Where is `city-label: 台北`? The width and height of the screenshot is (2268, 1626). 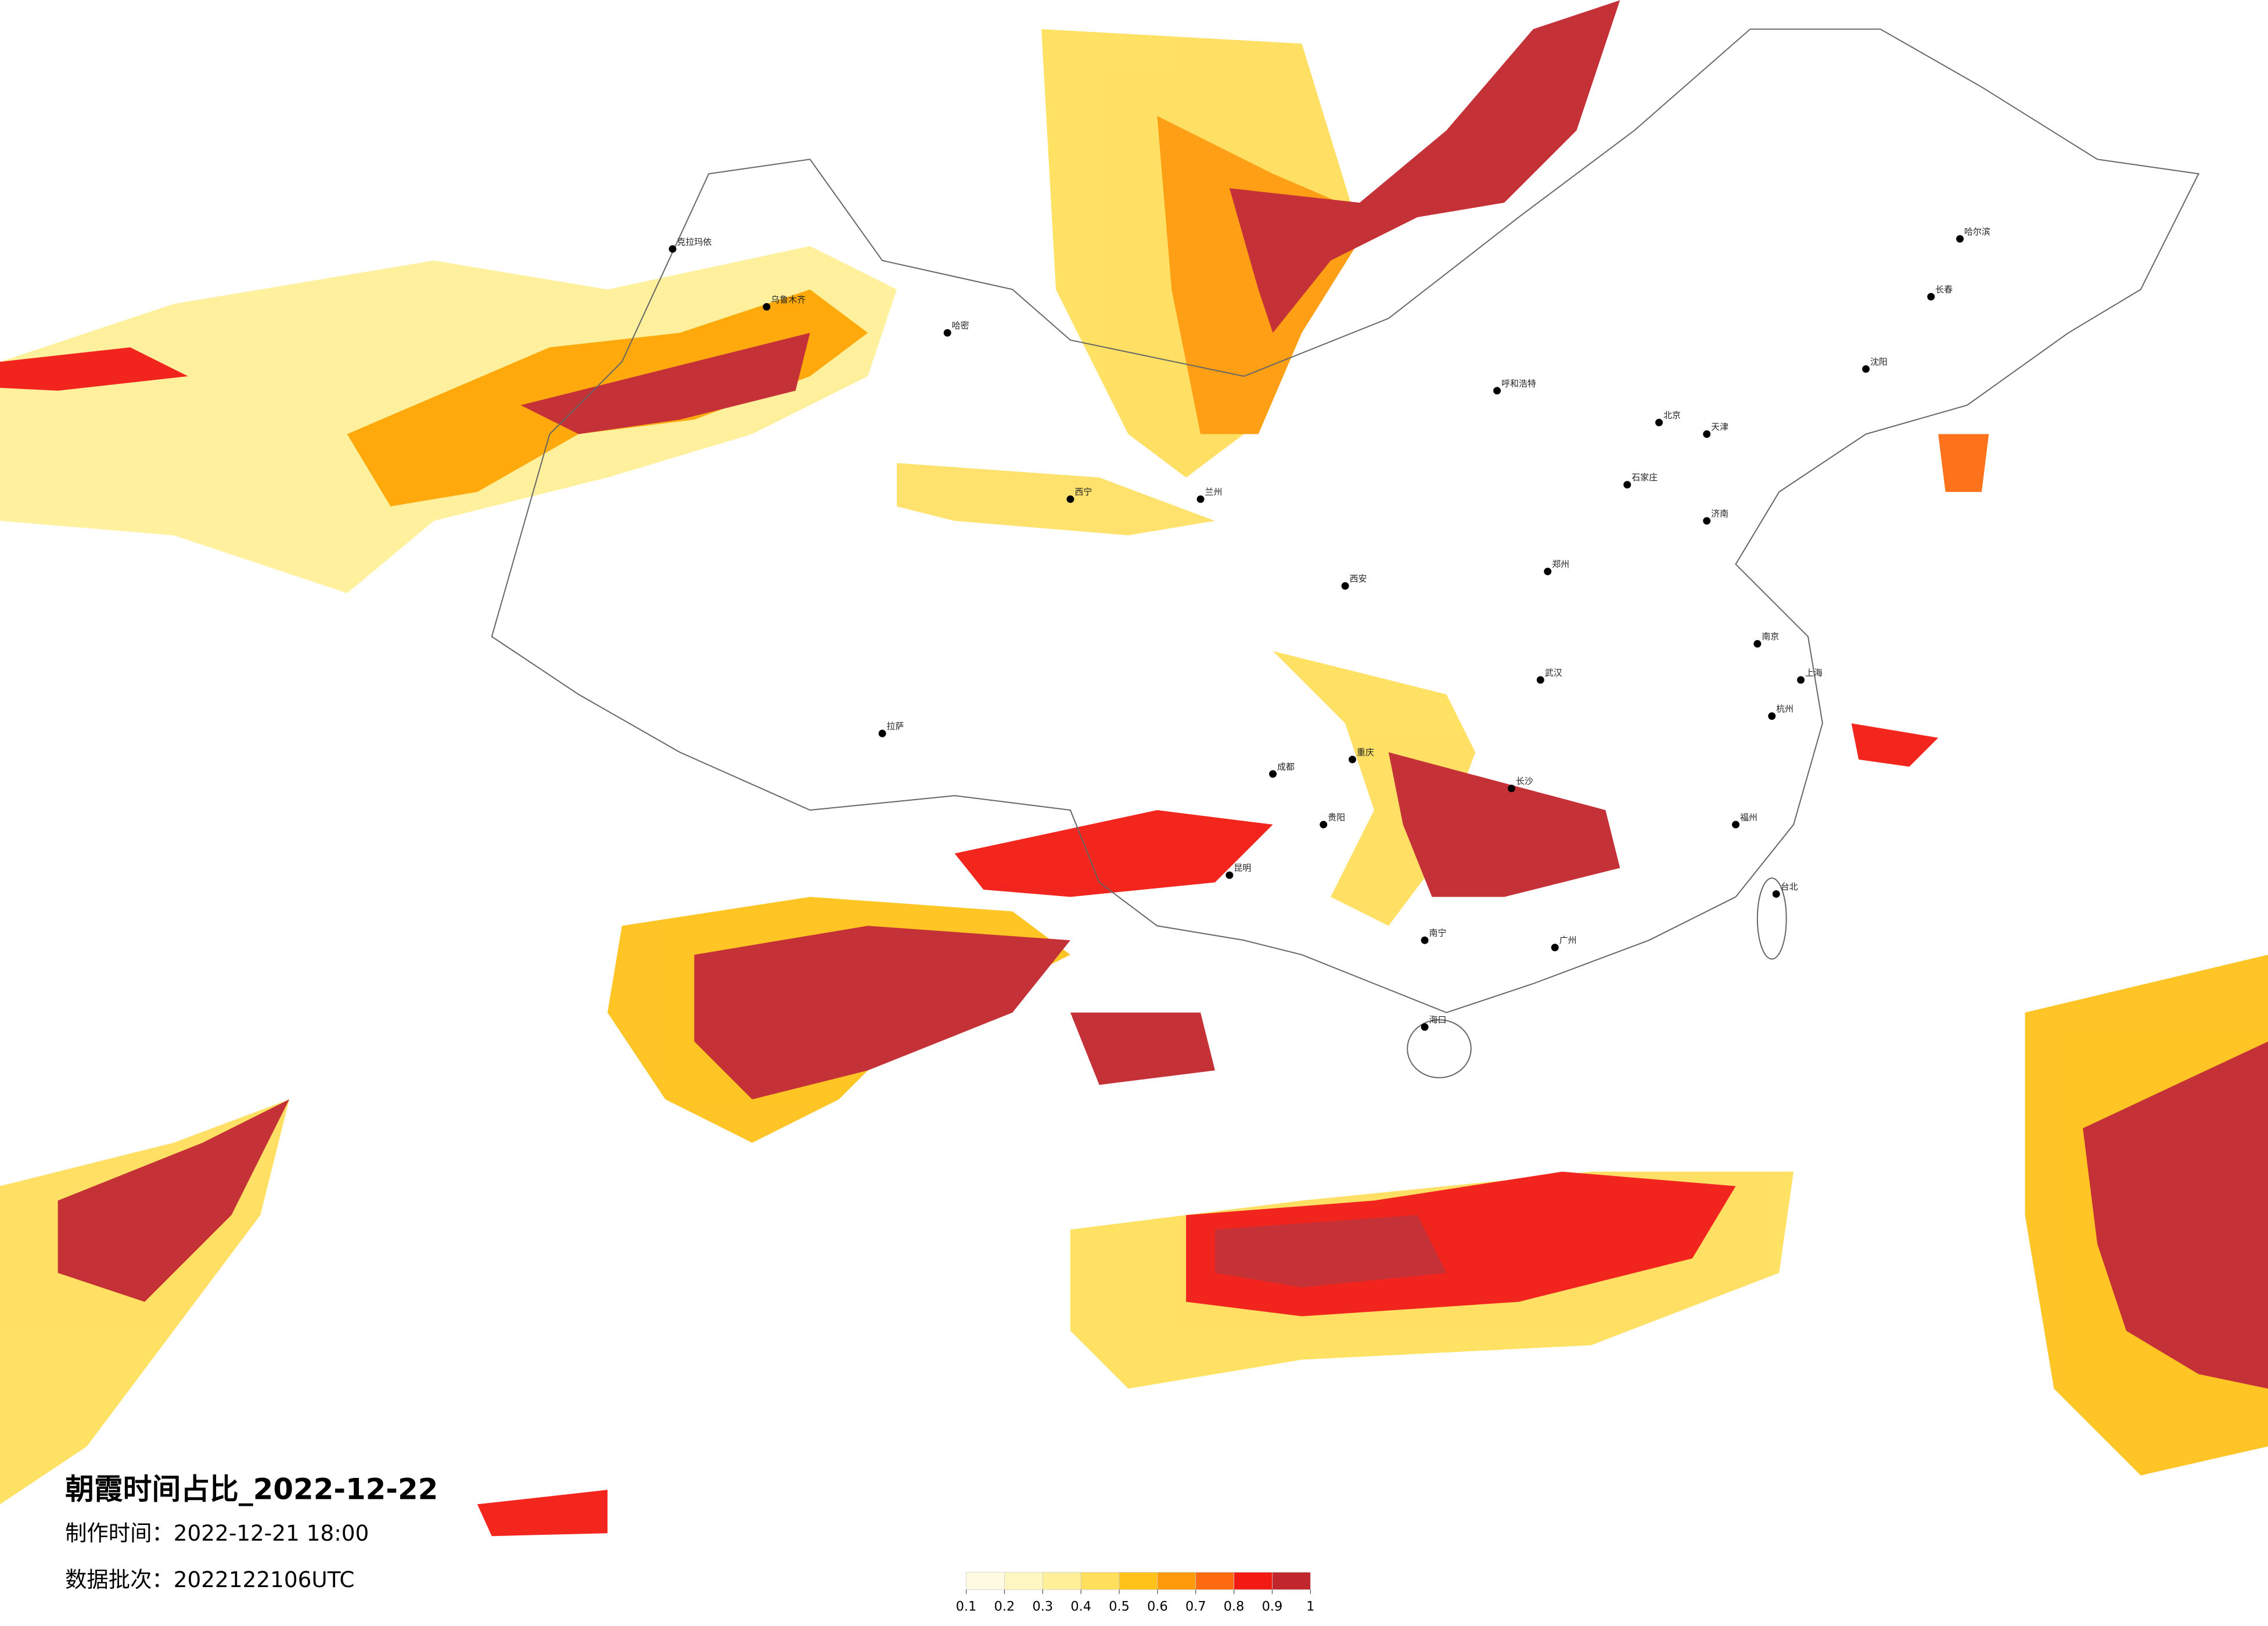 city-label: 台北 is located at coordinates (1789, 887).